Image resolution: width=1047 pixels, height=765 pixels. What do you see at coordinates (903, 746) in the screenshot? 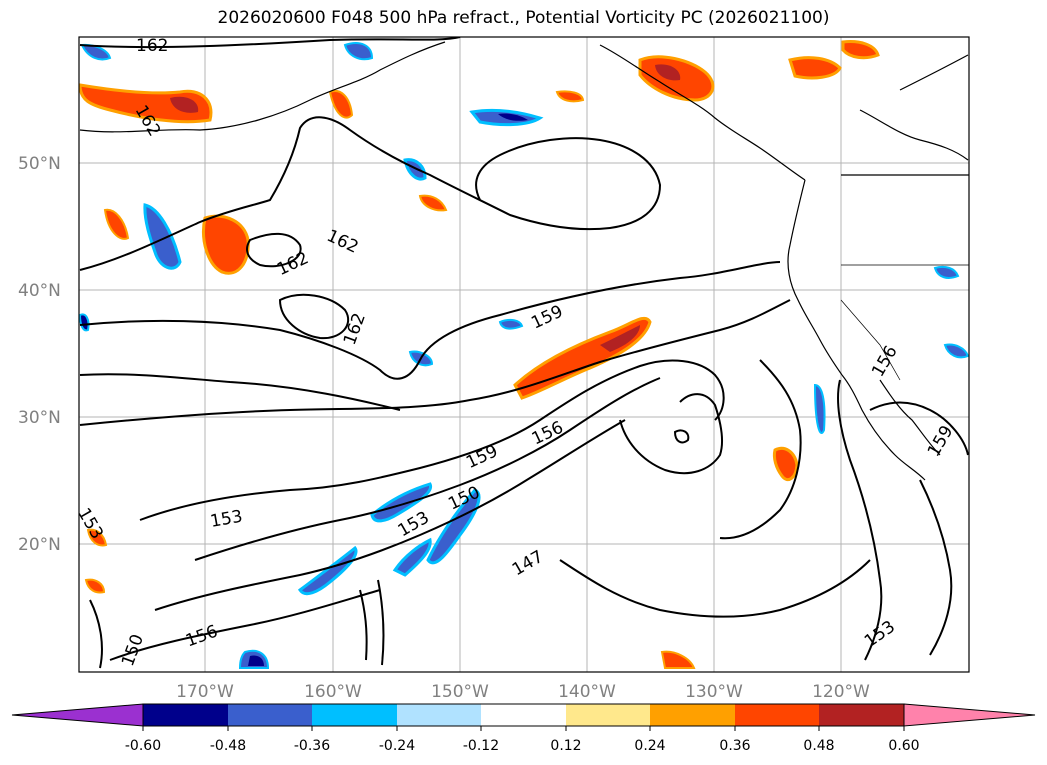
I see `colorbar-tick-label: 0.60` at bounding box center [903, 746].